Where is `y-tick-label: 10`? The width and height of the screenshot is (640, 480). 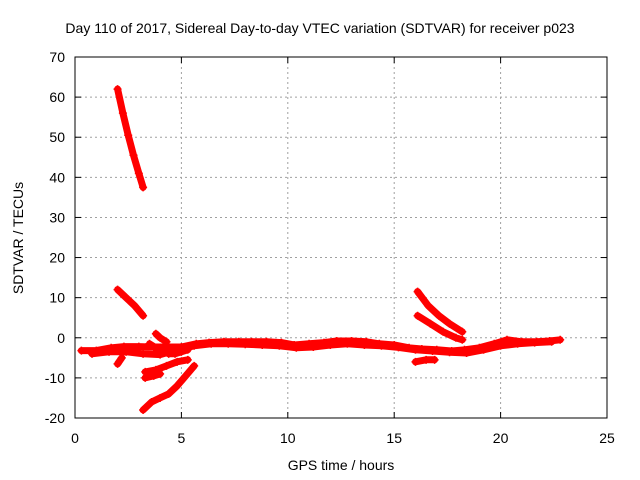 y-tick-label: 10 is located at coordinates (57, 298).